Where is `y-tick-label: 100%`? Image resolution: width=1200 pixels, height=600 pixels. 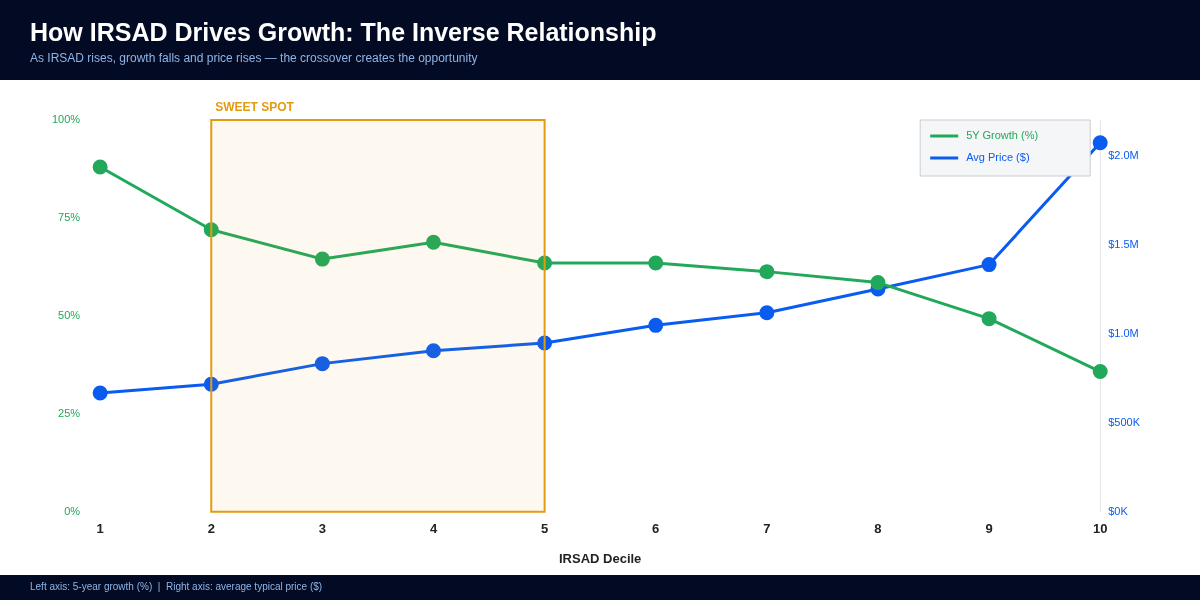
y-tick-label: 100% is located at coordinates (66, 119).